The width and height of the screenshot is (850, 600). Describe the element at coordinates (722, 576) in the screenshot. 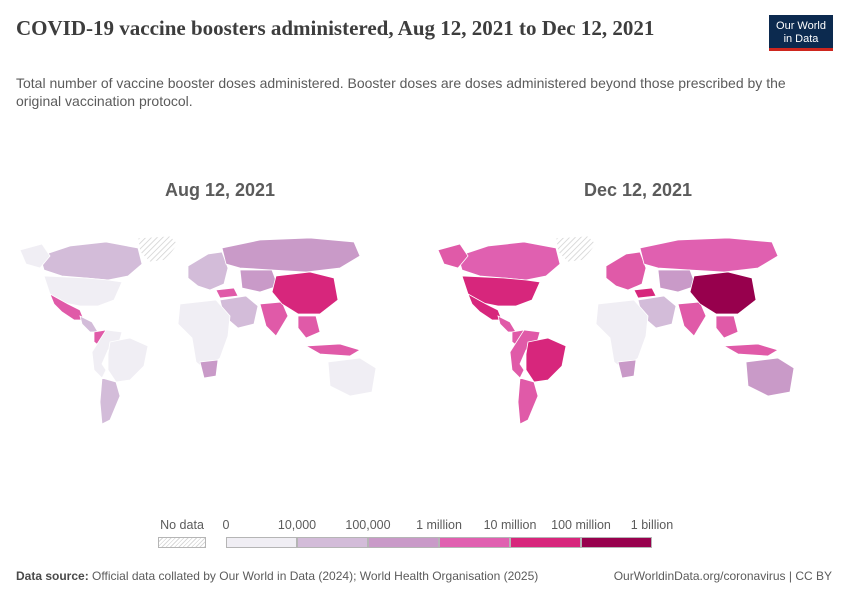

I see `credit-link: OurWorldinData.org/coronavirus | CC BY` at that location.